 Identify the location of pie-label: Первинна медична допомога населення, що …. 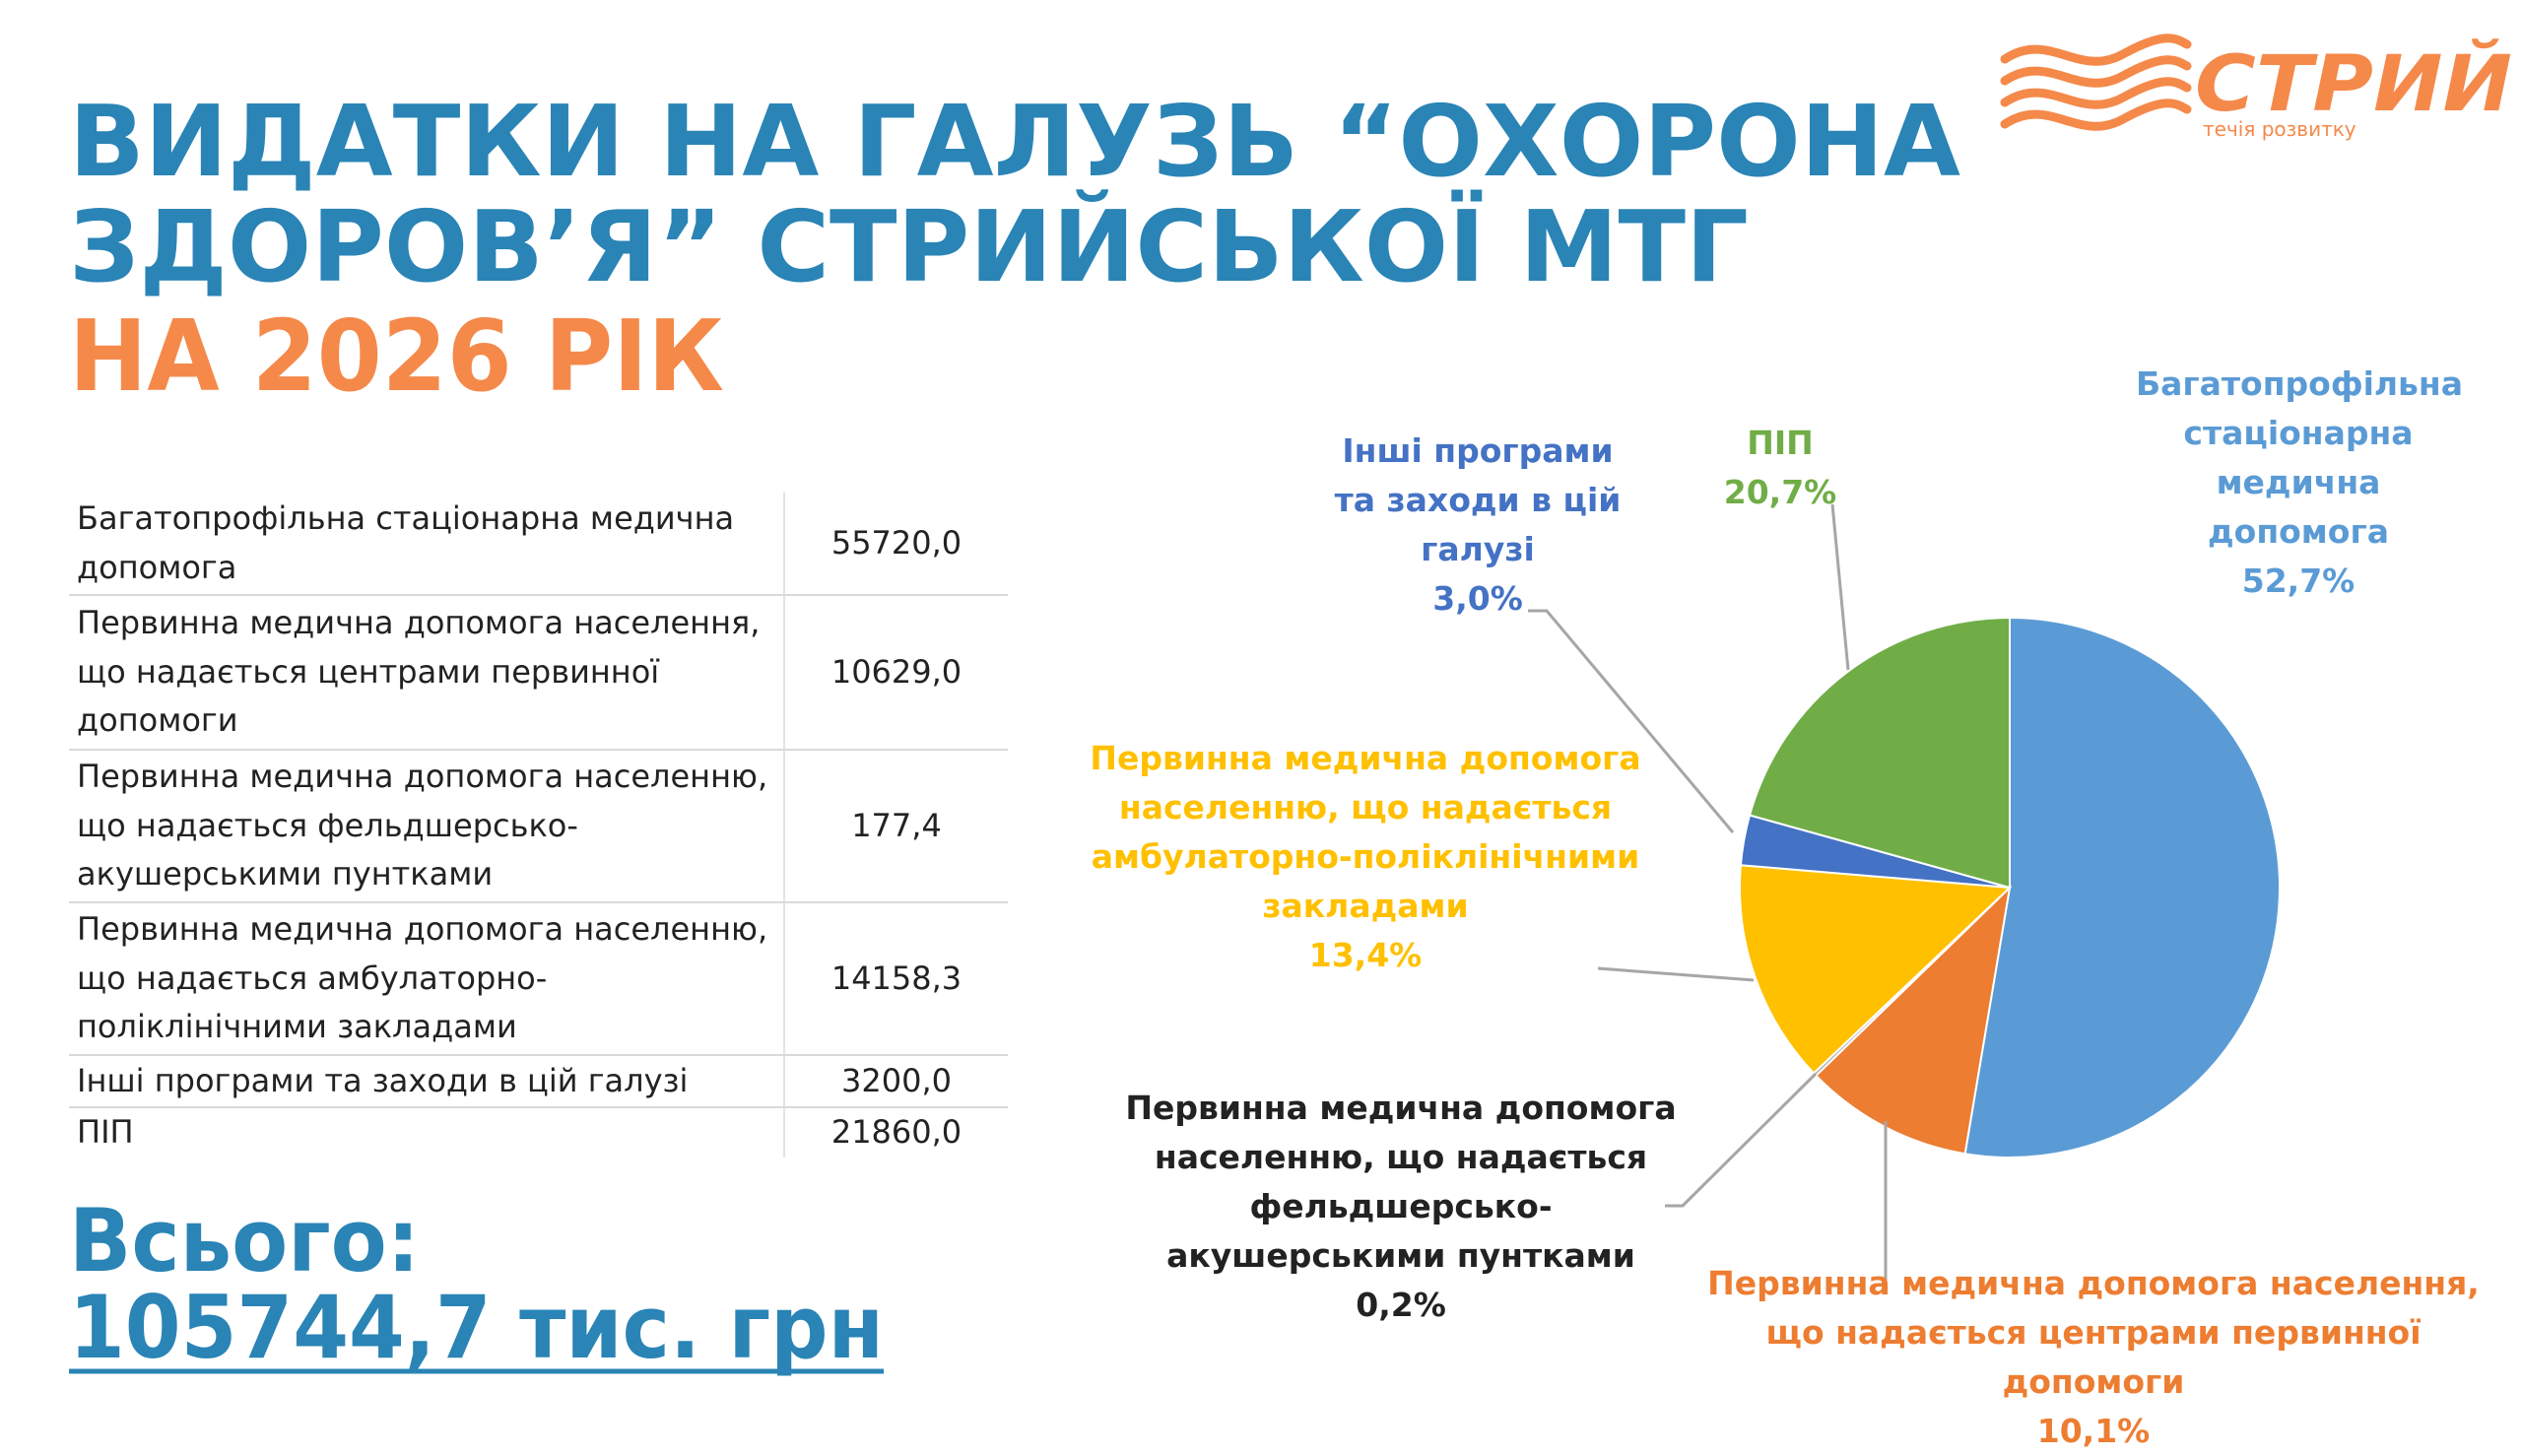
(2093, 1357).